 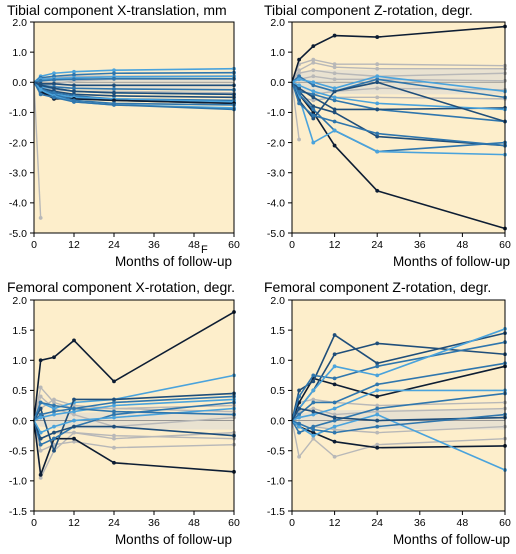 What do you see at coordinates (19, 421) in the screenshot?
I see `y-tick-label: 0.0` at bounding box center [19, 421].